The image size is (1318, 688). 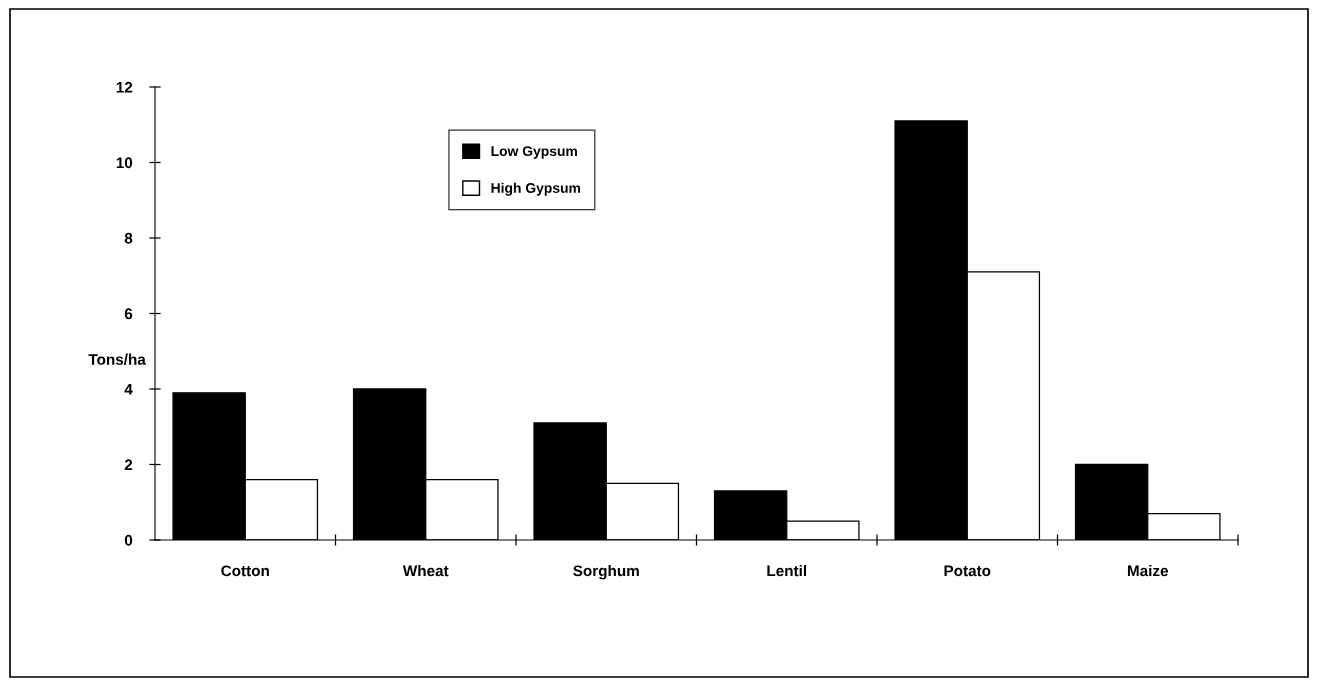 I want to click on x-tick-label: Potato, so click(x=967, y=571).